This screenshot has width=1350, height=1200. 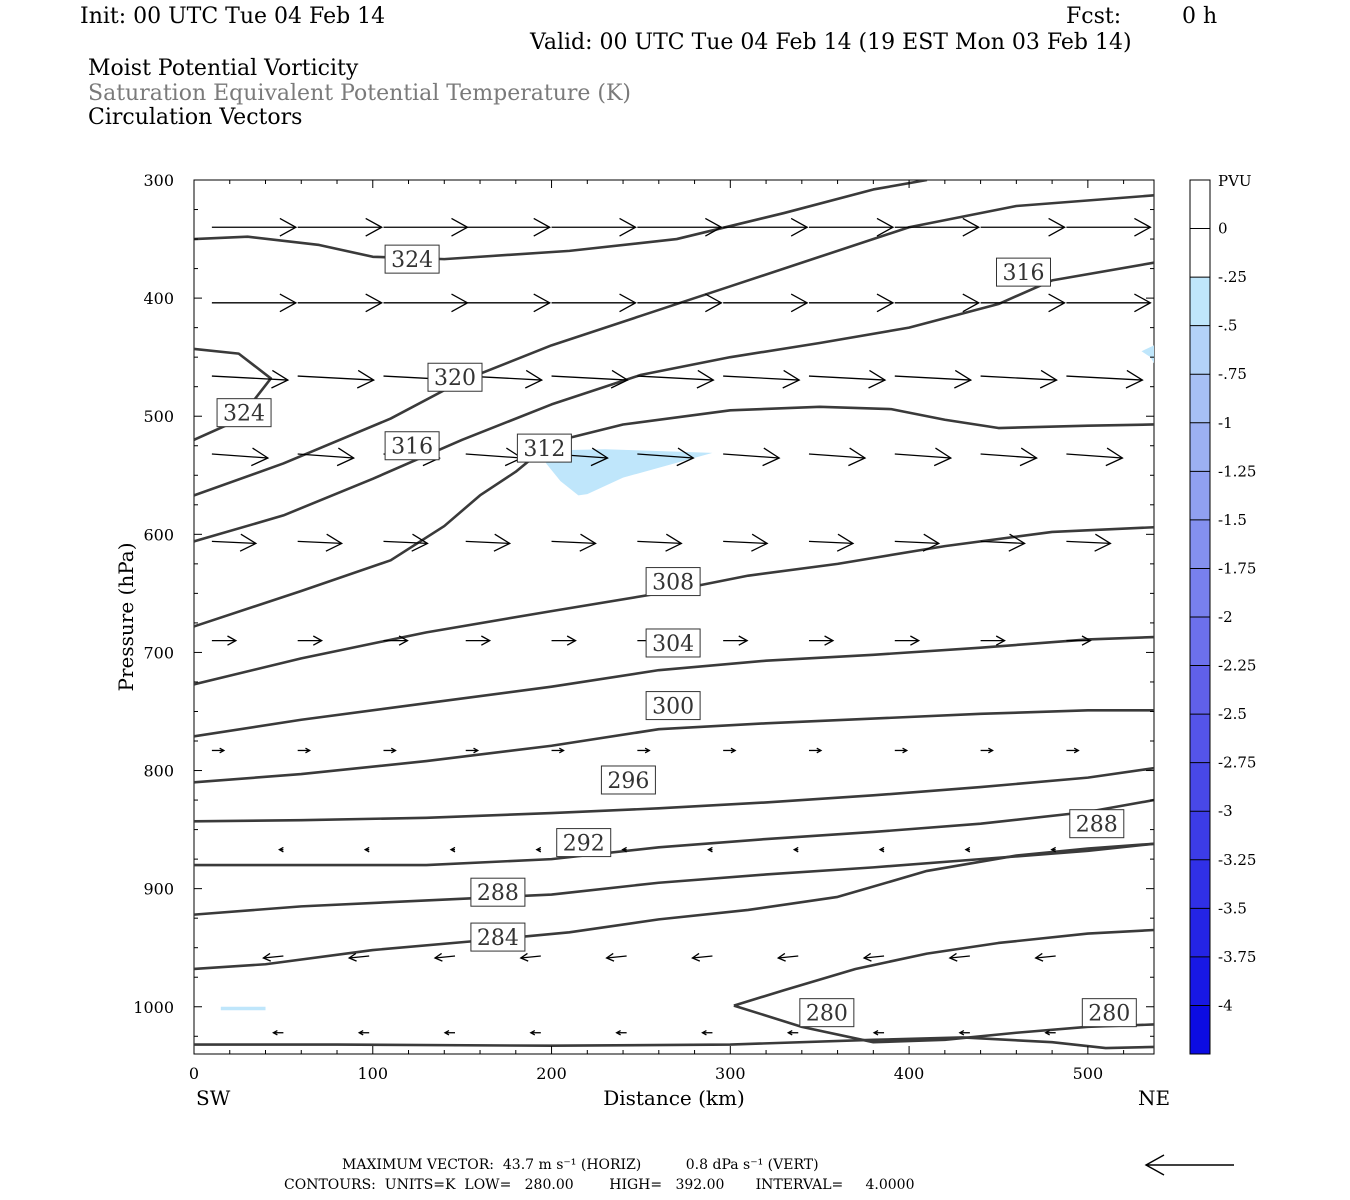 What do you see at coordinates (498, 892) in the screenshot?
I see `contour-label-288: 288` at bounding box center [498, 892].